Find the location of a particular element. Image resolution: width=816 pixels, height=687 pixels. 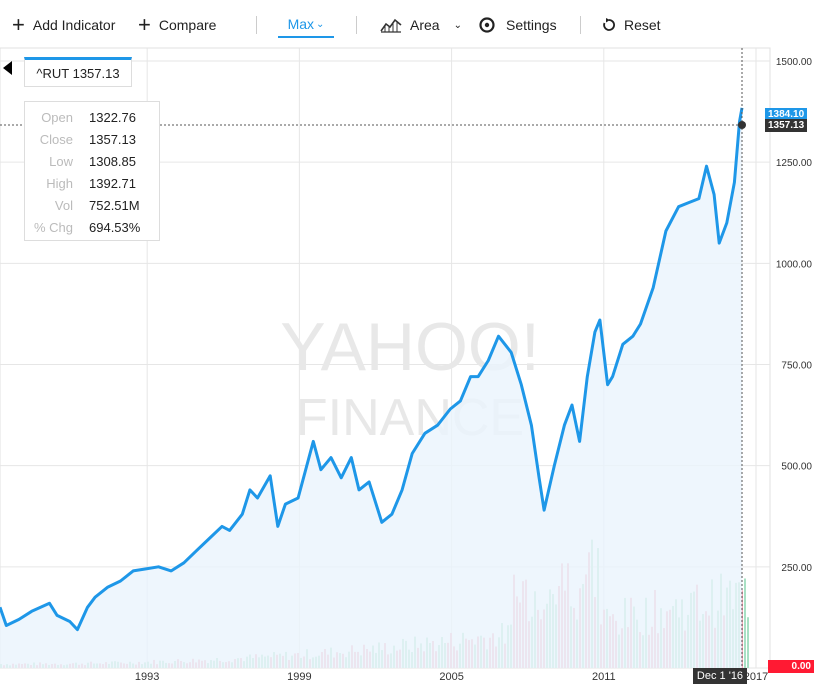

ticker-text: ^RUT 1357.13 is located at coordinates (78, 73).